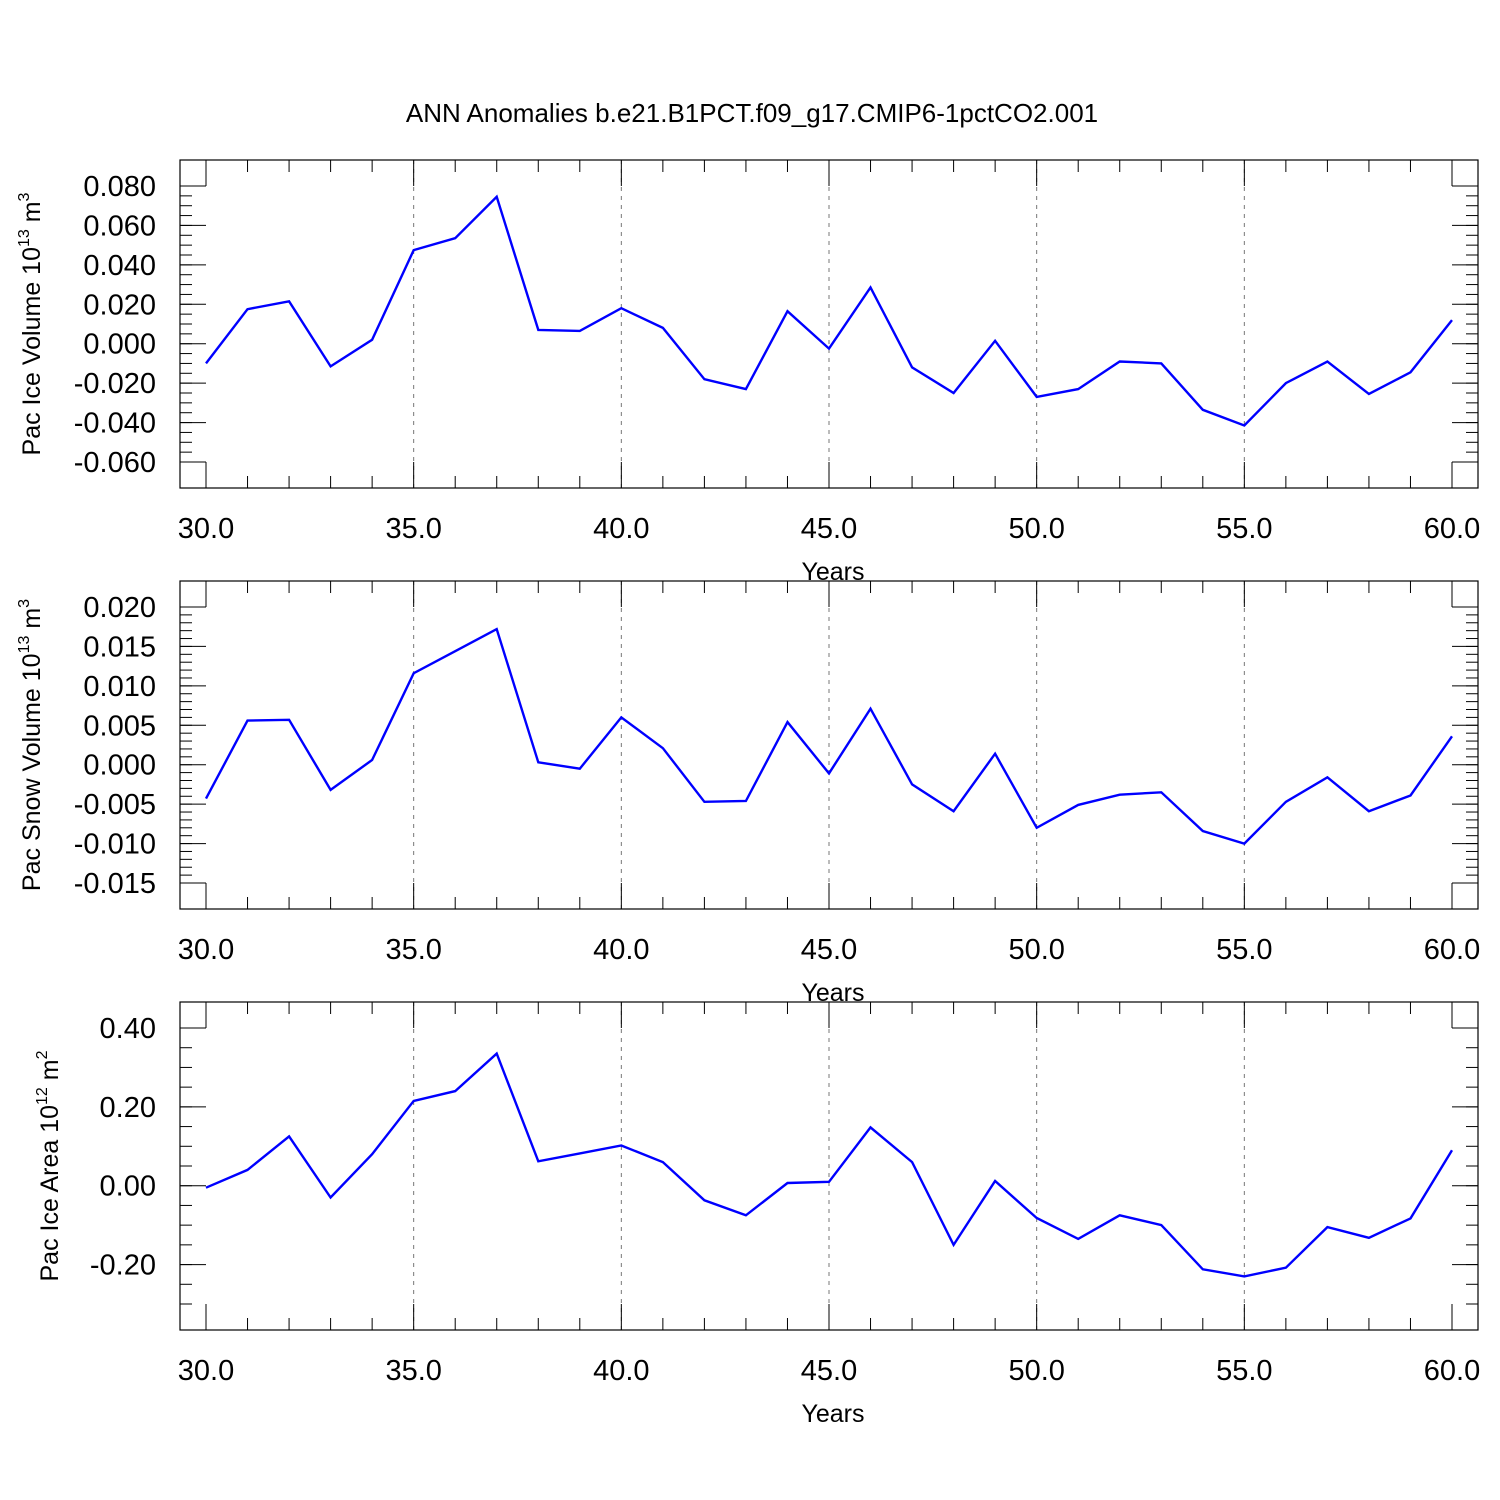  I want to click on y-tick-label: -0.20, so click(123, 1266).